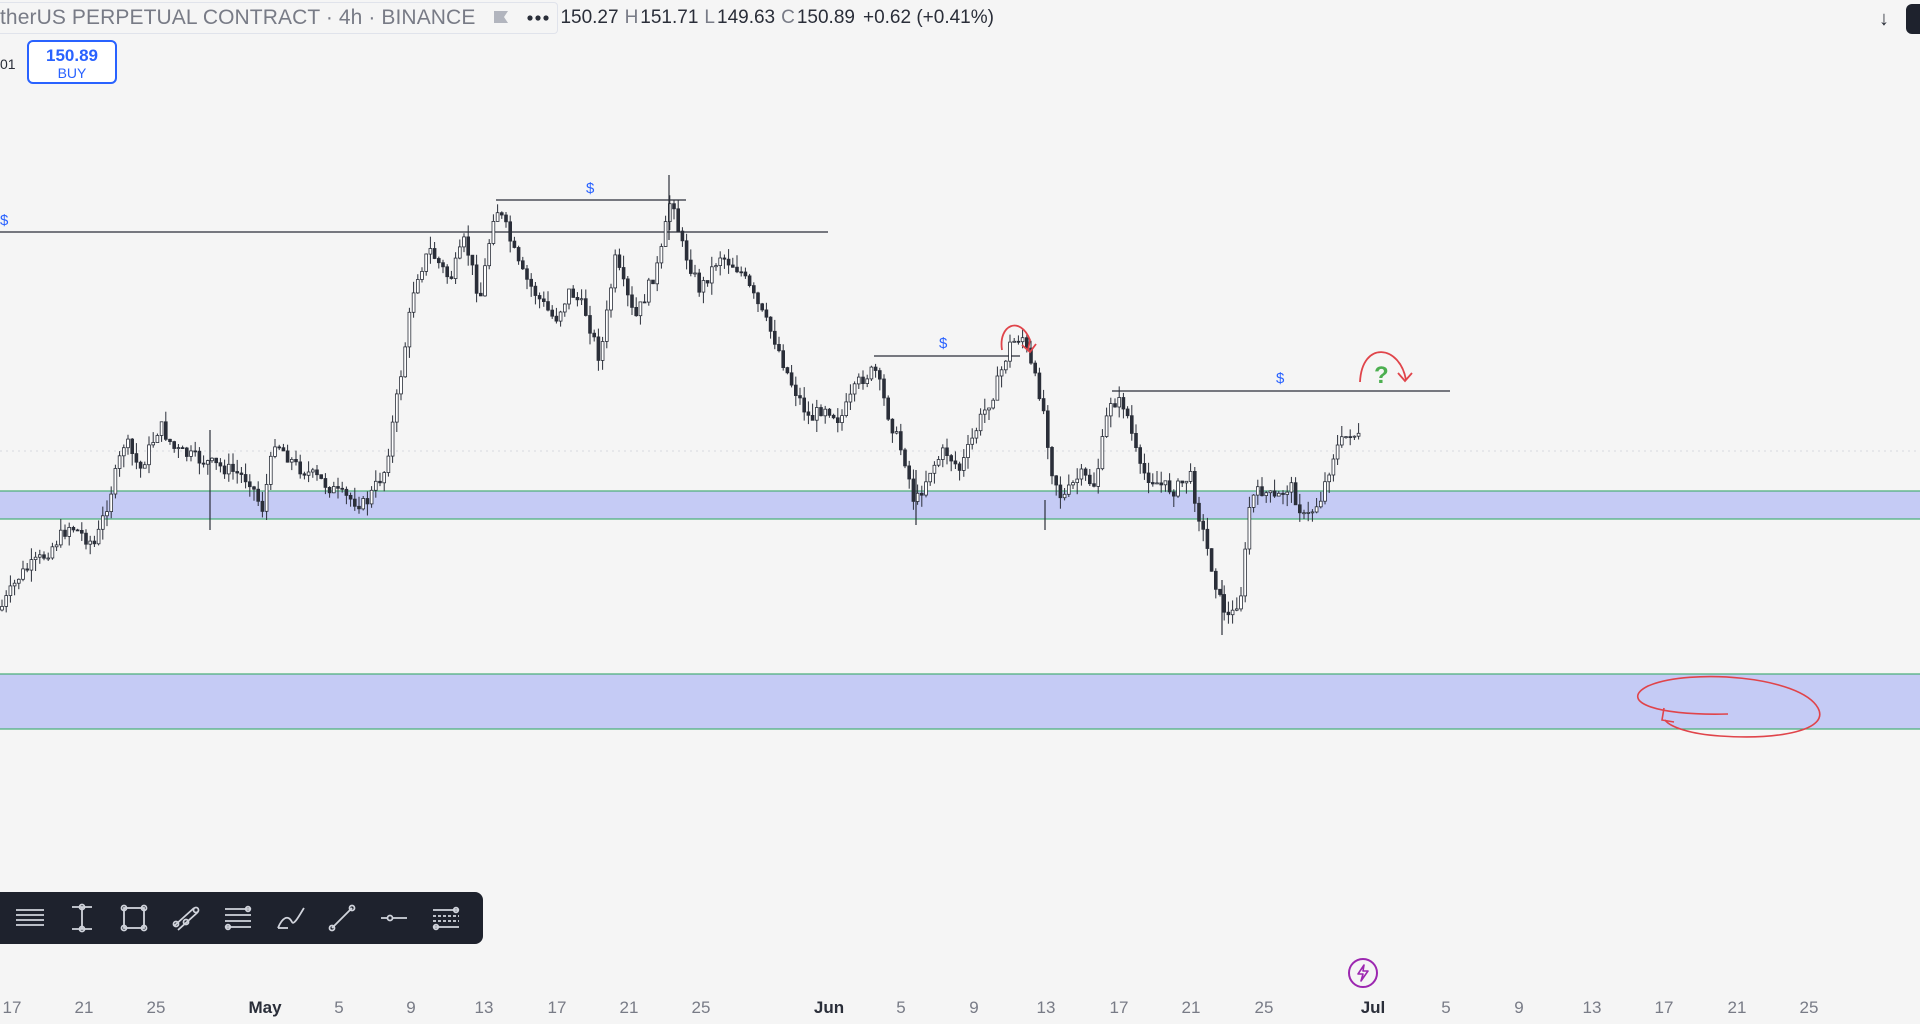 The height and width of the screenshot is (1024, 1920). Describe the element at coordinates (1913, 19) in the screenshot. I see `fullscreen-button` at that location.